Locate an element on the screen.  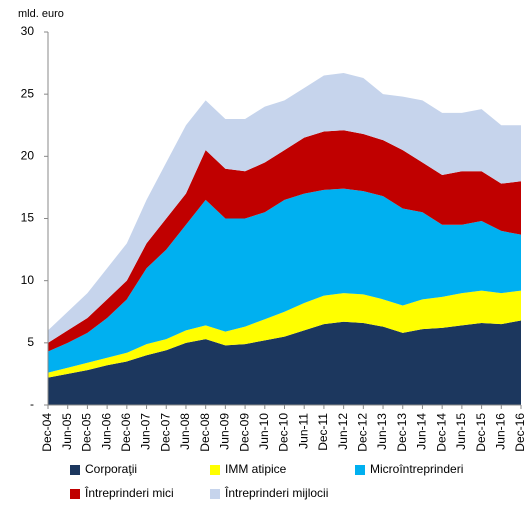
x-tick-label: Dec-14 is located at coordinates (441, 432).